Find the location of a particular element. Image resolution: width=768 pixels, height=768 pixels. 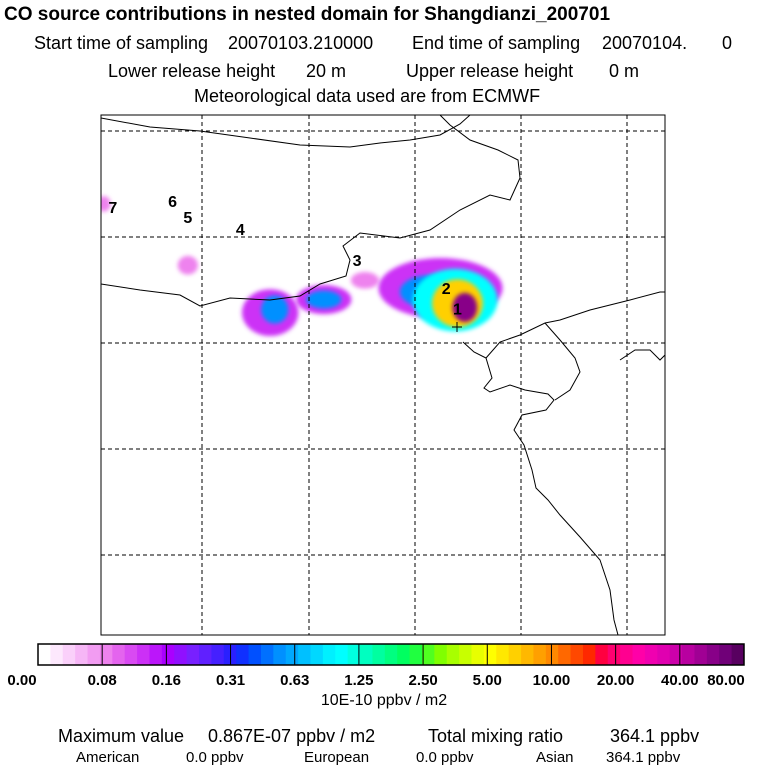

total-mixing-value: 364.1 ppbv is located at coordinates (655, 736).